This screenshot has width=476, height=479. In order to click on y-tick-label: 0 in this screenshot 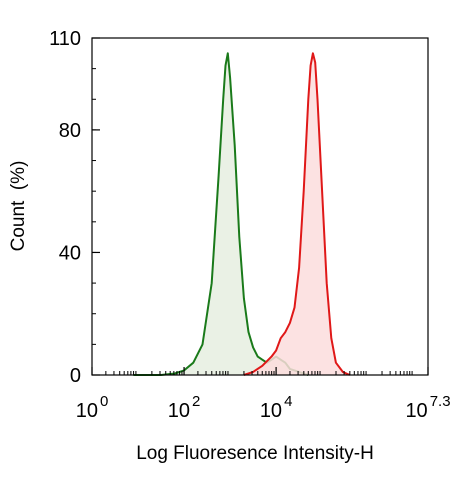, I will do `click(75, 376)`.